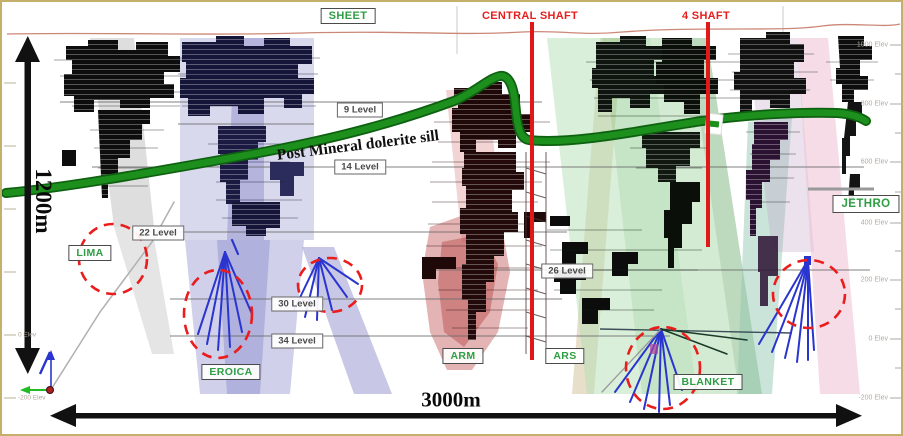 This screenshot has height=436, width=903. What do you see at coordinates (247, 136) in the screenshot?
I see `stopes-eroica` at bounding box center [247, 136].